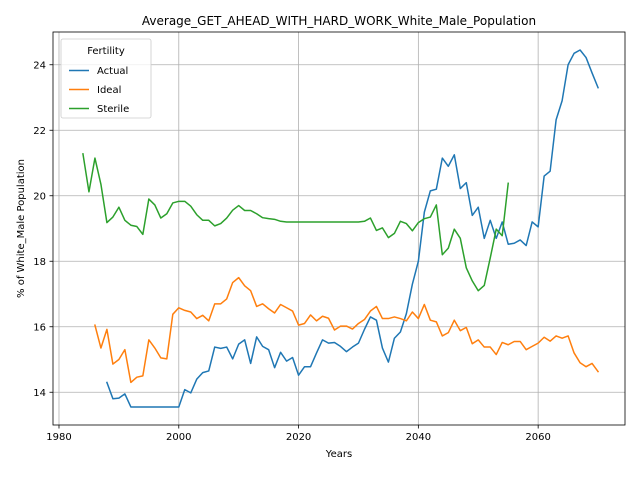 This screenshot has width=640, height=480. Describe the element at coordinates (39, 262) in the screenshot. I see `y-tick-label: 18` at that location.